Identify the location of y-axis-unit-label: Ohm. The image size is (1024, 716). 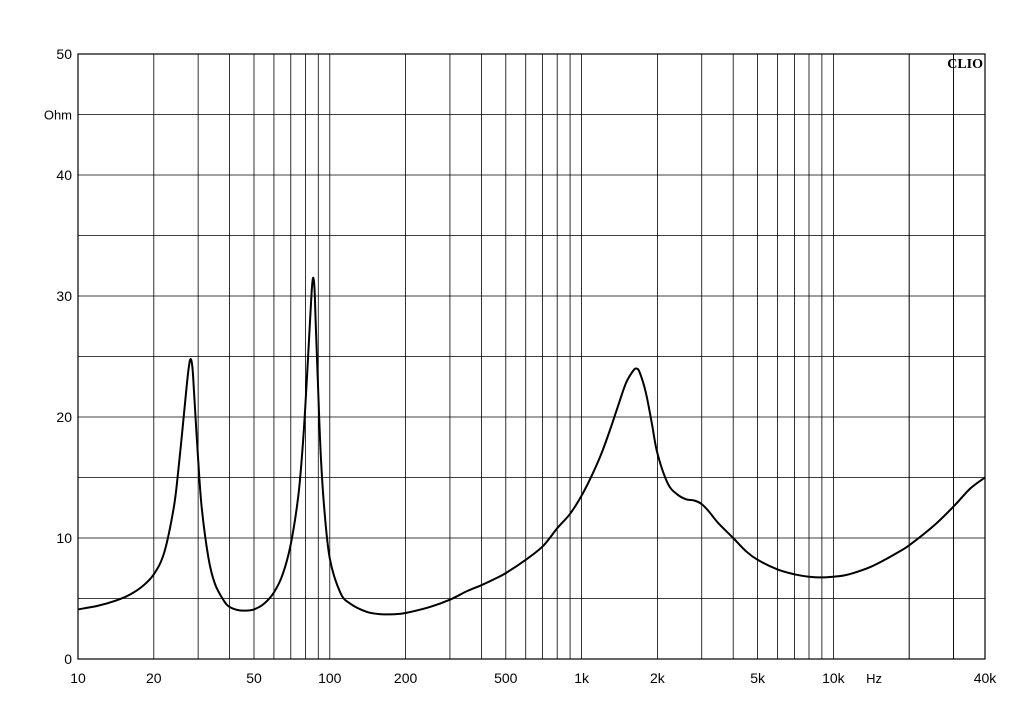
(58, 115).